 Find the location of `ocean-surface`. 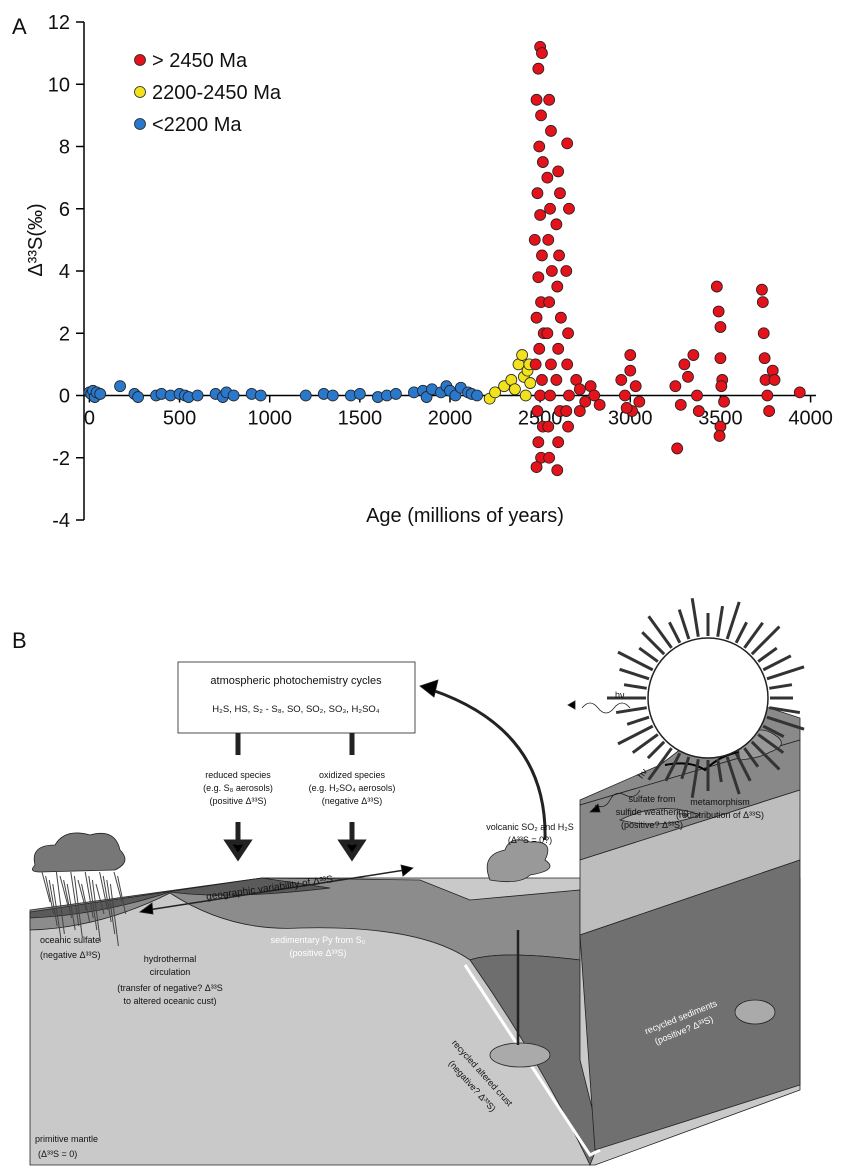

ocean-surface is located at coordinates (180, 898).